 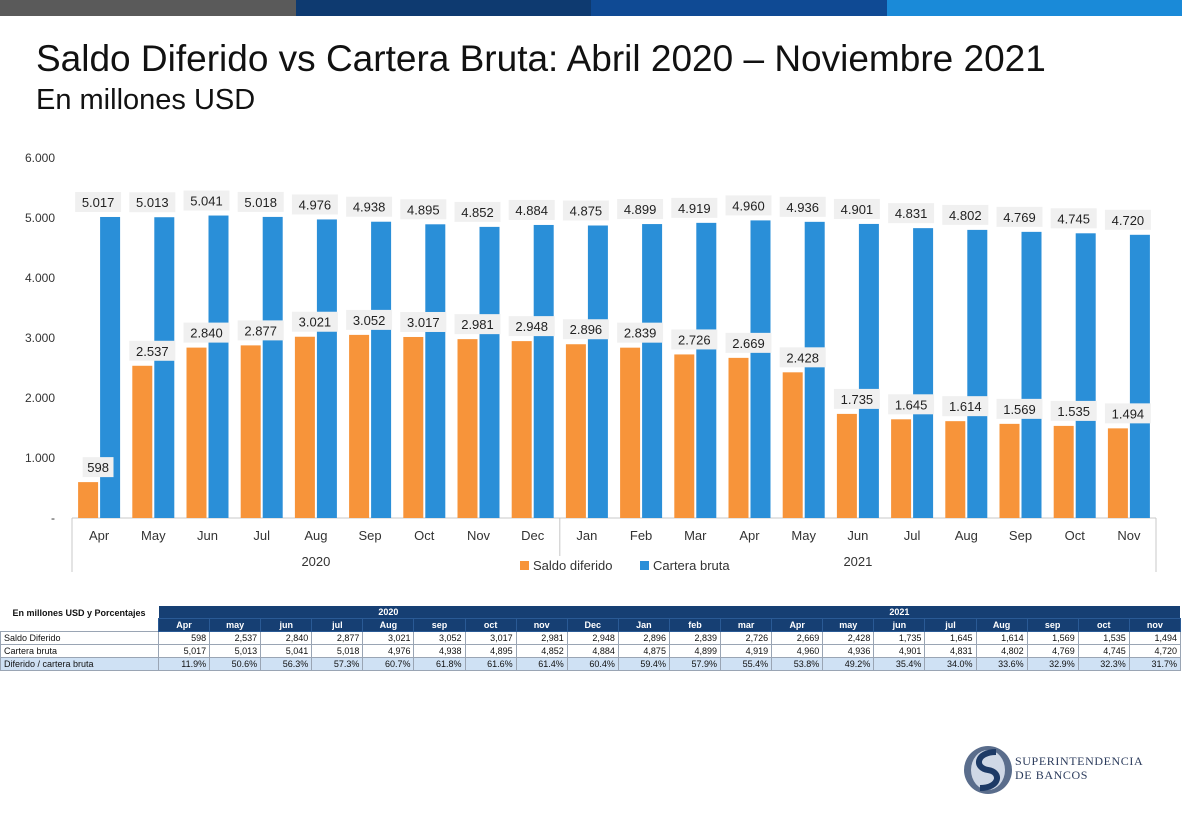 I want to click on table-month-header: jun, so click(x=899, y=625).